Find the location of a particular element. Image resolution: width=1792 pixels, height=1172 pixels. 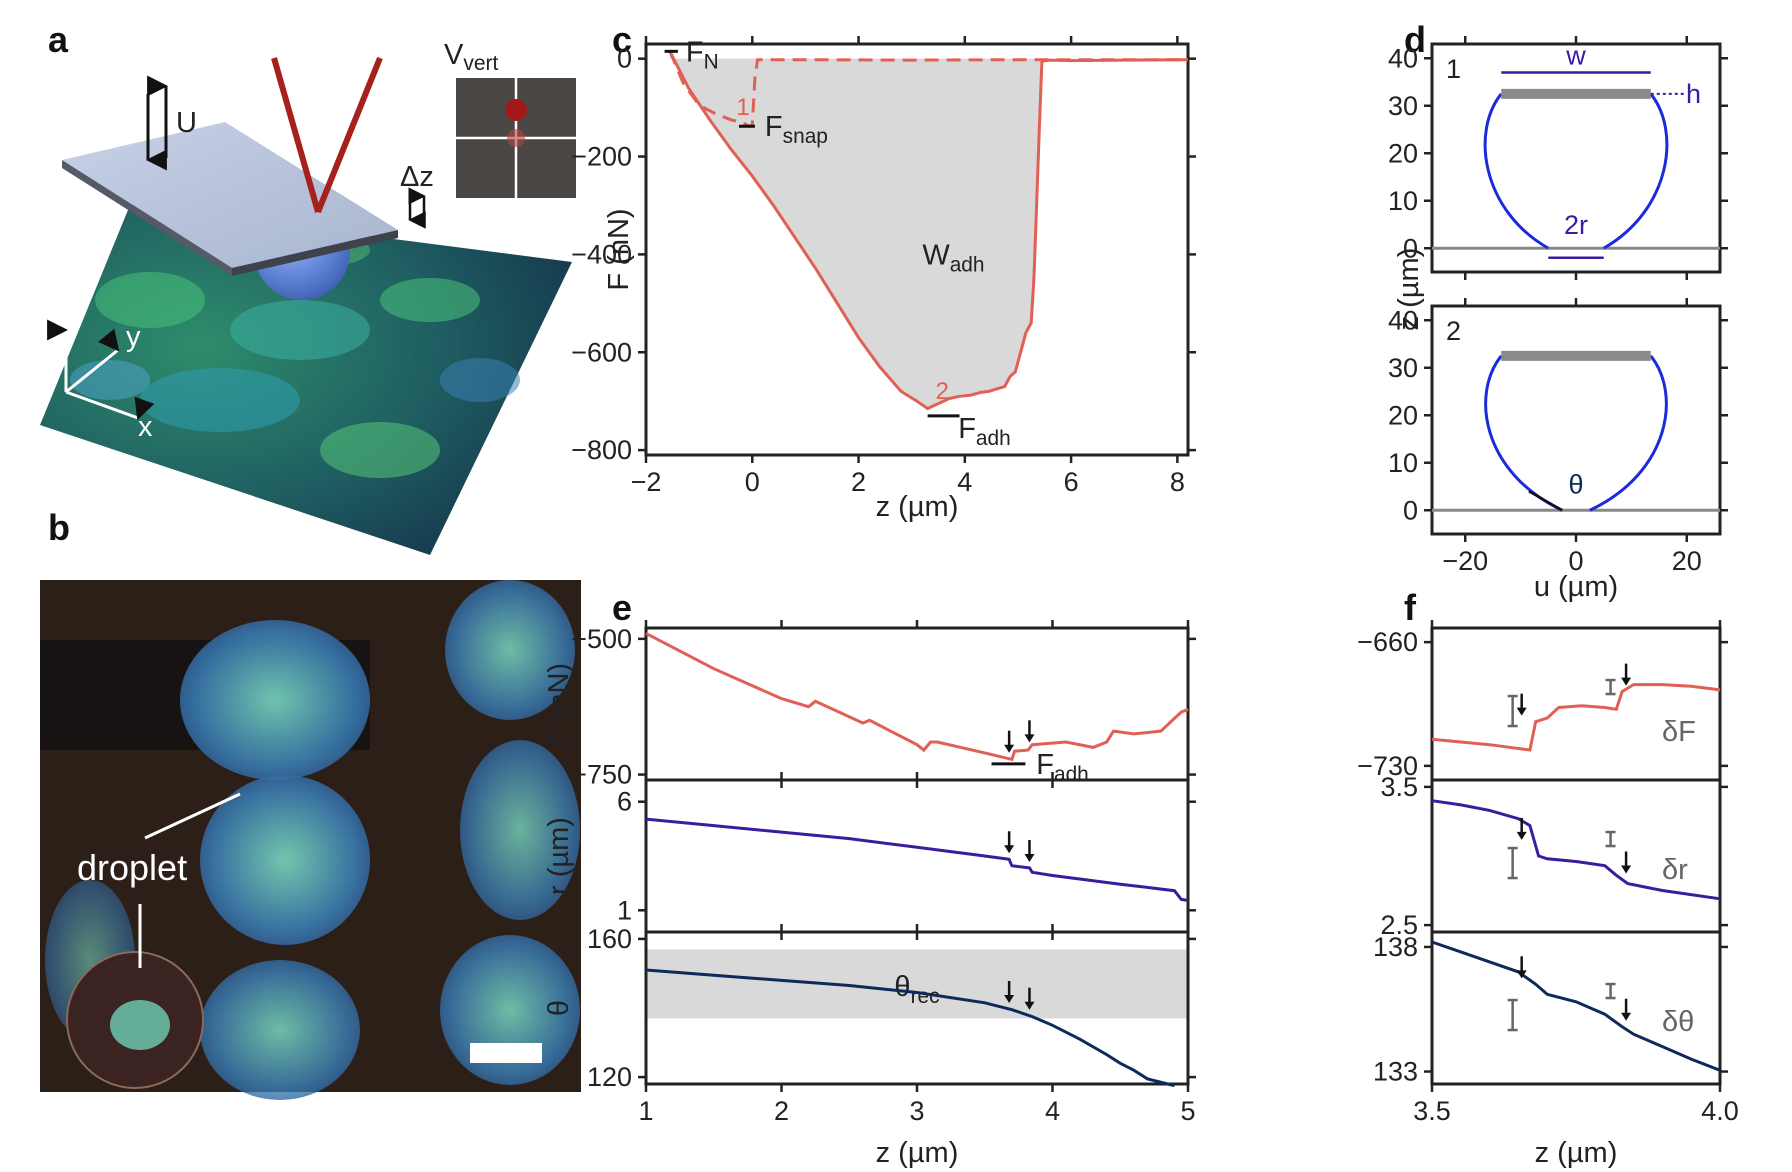

subplot-label: 2 is located at coordinates (1453, 331).